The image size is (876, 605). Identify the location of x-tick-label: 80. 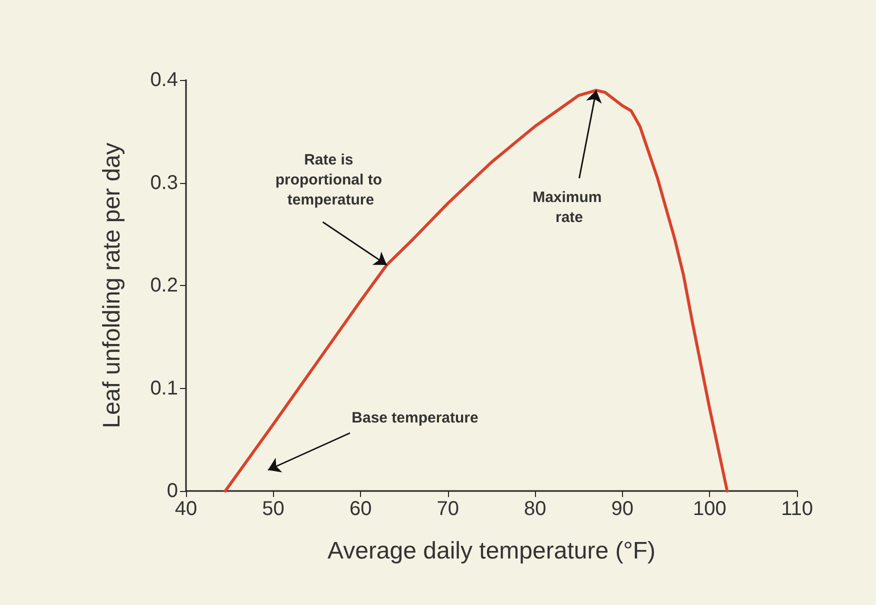
(535, 509).